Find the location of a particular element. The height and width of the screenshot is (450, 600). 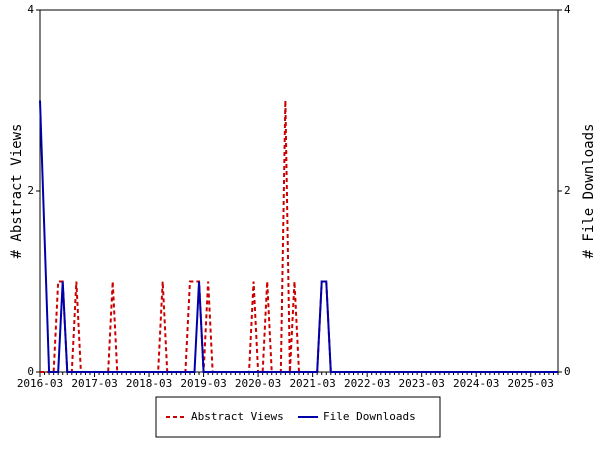

x-tick-label: 2018-03 is located at coordinates (149, 383).